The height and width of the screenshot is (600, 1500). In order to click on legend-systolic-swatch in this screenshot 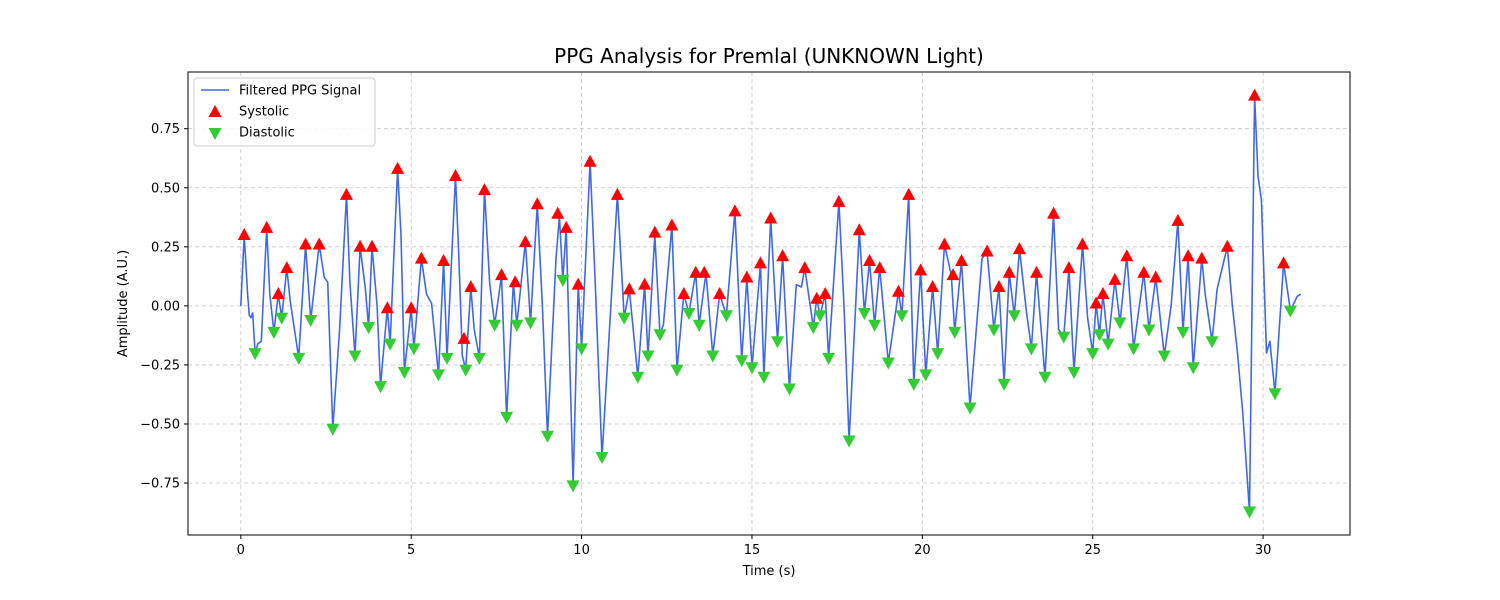, I will do `click(215, 111)`.